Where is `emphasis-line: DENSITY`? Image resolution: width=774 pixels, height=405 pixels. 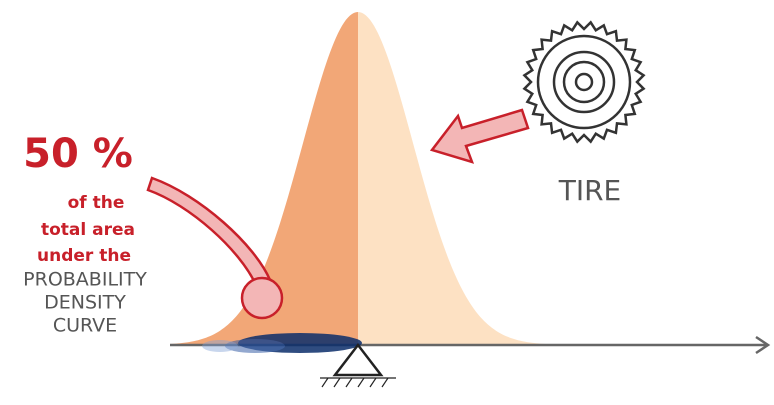
emphasis-line: DENSITY is located at coordinates (85, 303).